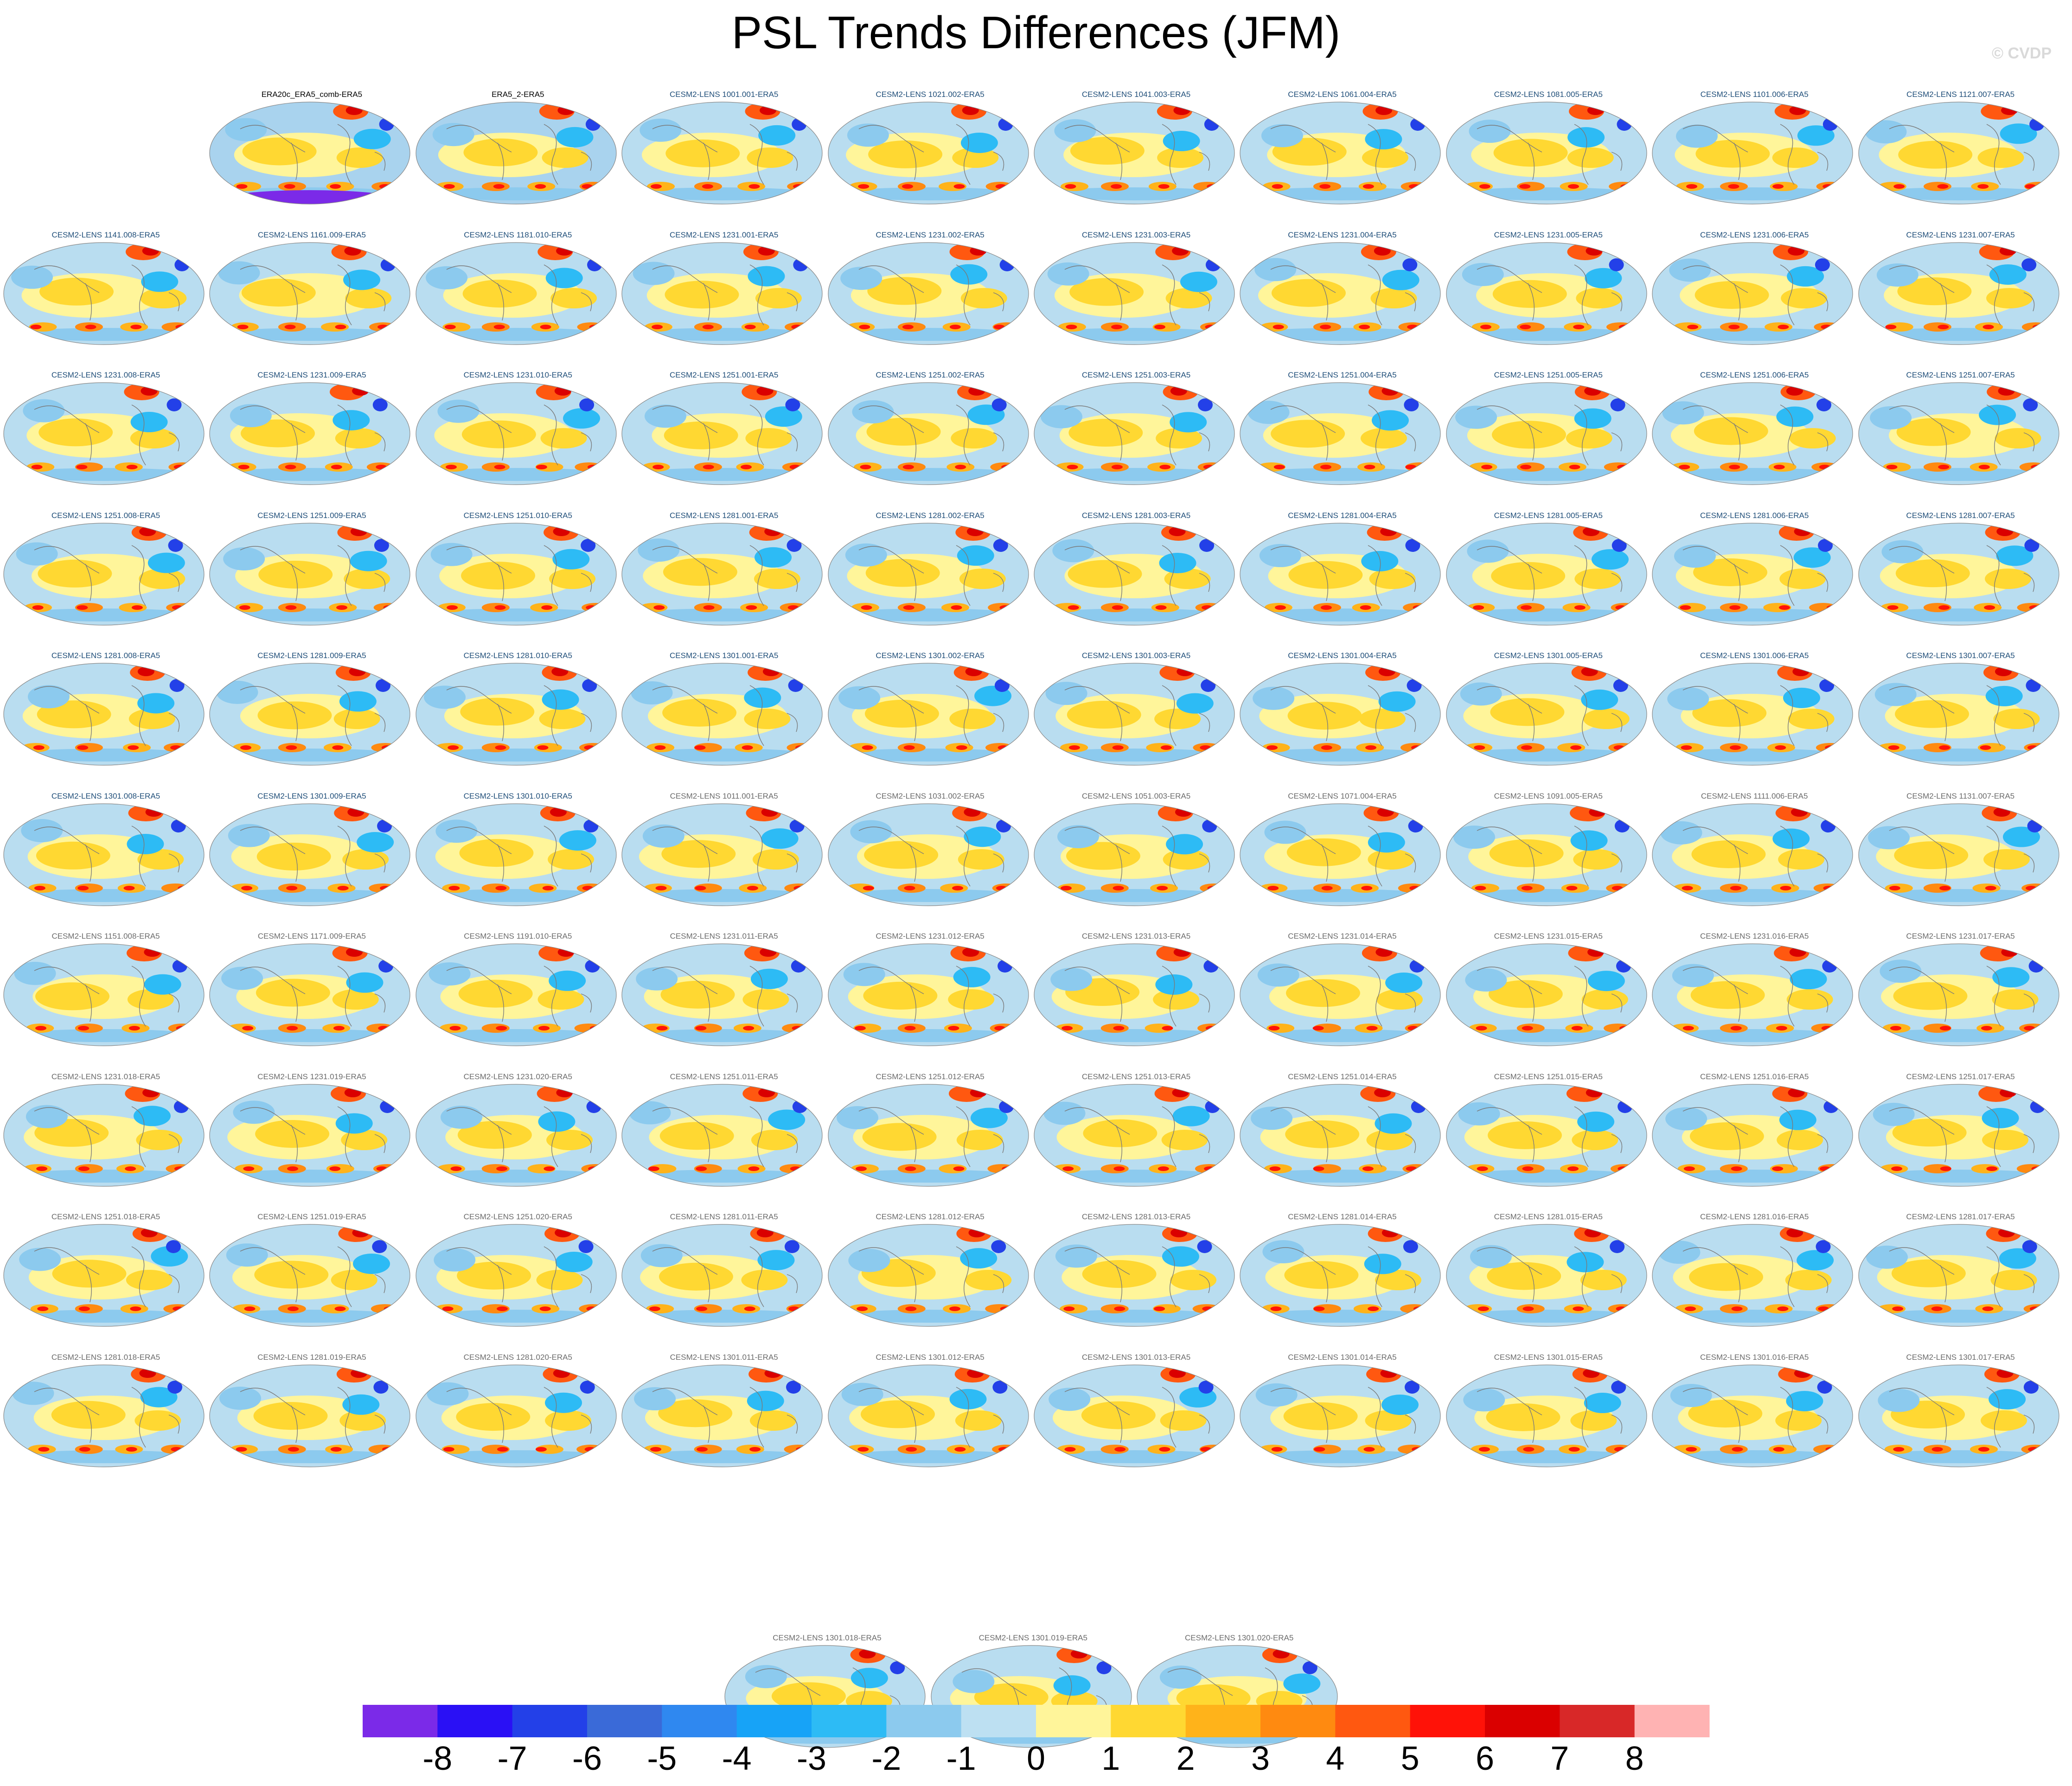 The width and height of the screenshot is (2072, 1786). Describe the element at coordinates (930, 515) in the screenshot. I see `panel-label: CESM2-LENS 1281.002-ERA5` at that location.